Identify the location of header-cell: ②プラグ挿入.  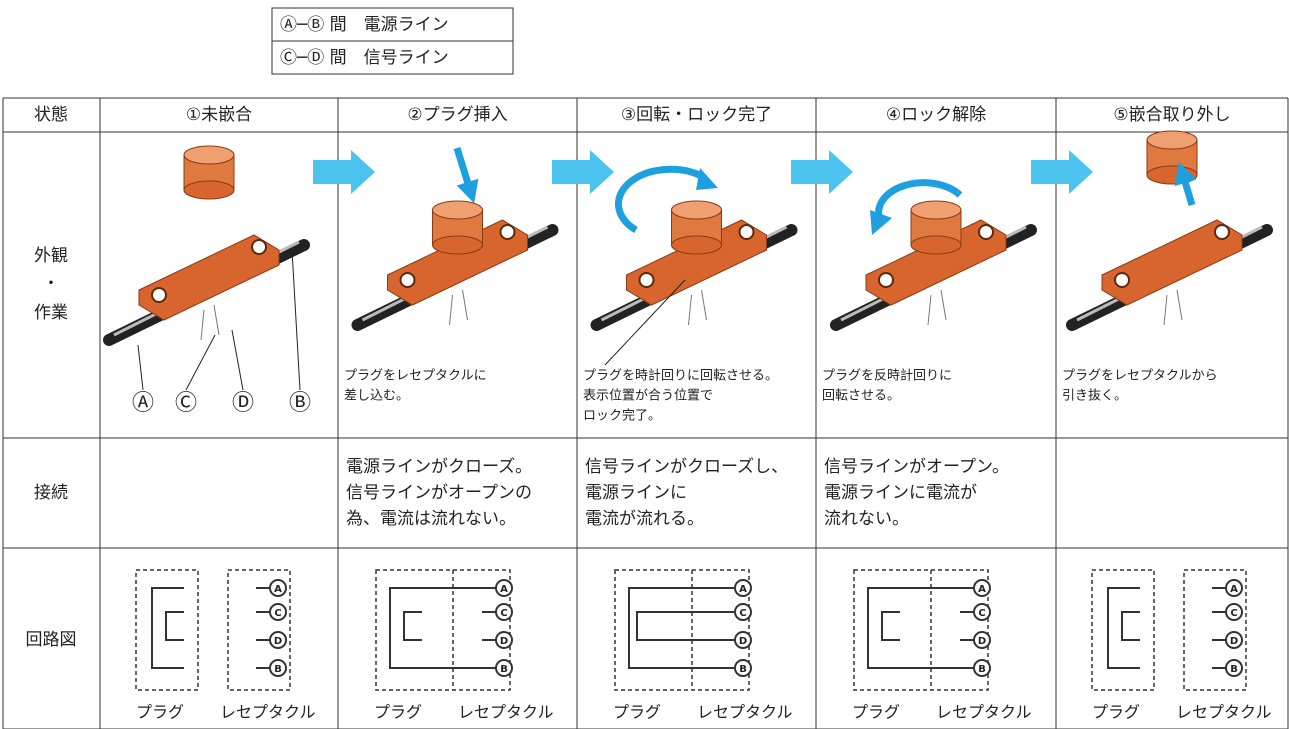
(457, 115).